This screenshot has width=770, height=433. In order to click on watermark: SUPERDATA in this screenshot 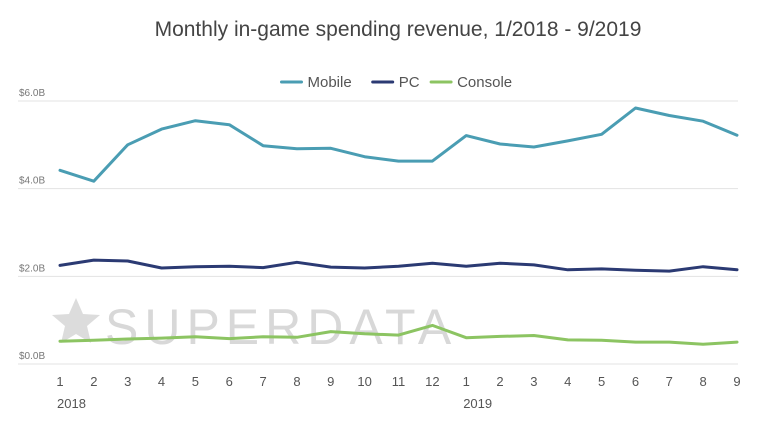, I will do `click(254, 326)`.